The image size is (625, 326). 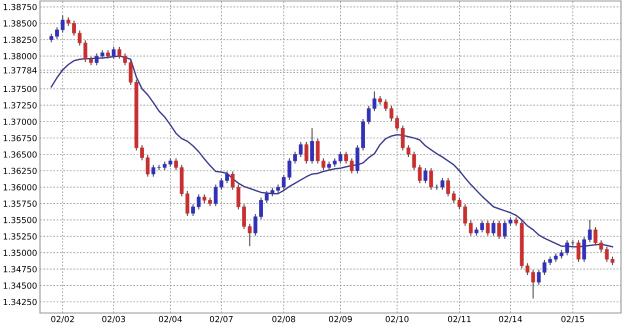 What do you see at coordinates (62, 319) in the screenshot?
I see `x-tick-label: 02/02` at bounding box center [62, 319].